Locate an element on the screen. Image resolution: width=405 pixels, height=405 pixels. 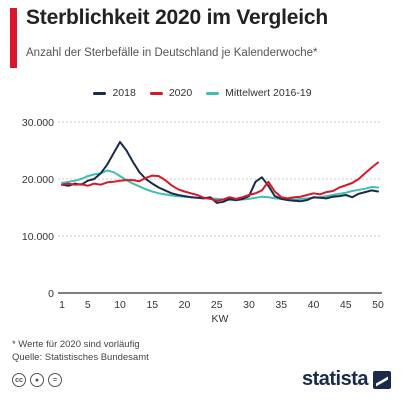
x-axis-label: KW is located at coordinates (220, 319).